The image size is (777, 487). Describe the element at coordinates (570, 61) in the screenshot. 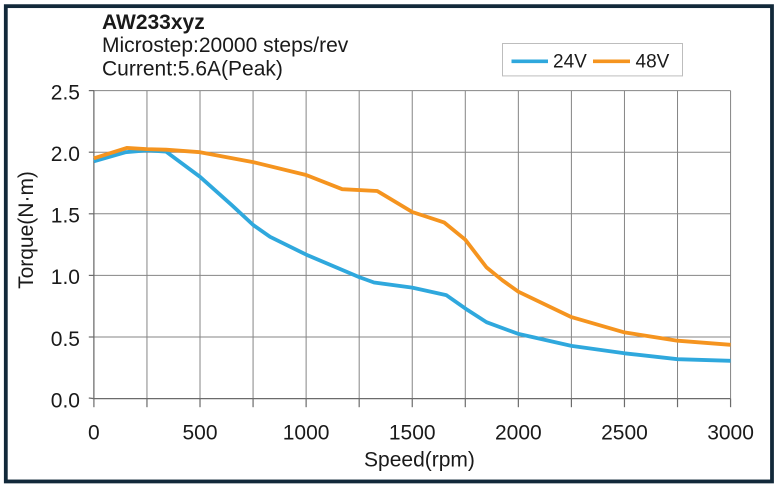

I see `svg-text: 24V` at that location.